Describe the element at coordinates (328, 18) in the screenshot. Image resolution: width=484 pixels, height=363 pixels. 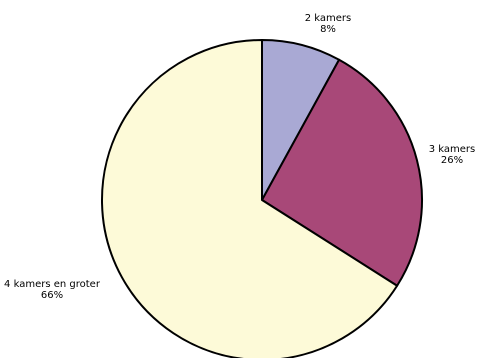
I see `slice-category-label: 2 kamers` at that location.